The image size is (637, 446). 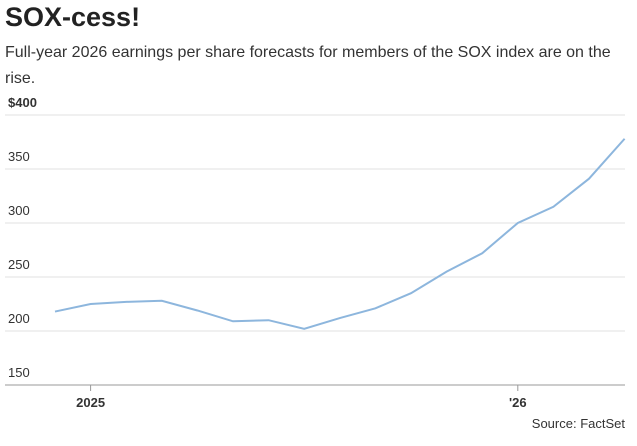 What do you see at coordinates (73, 17) in the screenshot?
I see `chart-title: SOX-cess!` at bounding box center [73, 17].